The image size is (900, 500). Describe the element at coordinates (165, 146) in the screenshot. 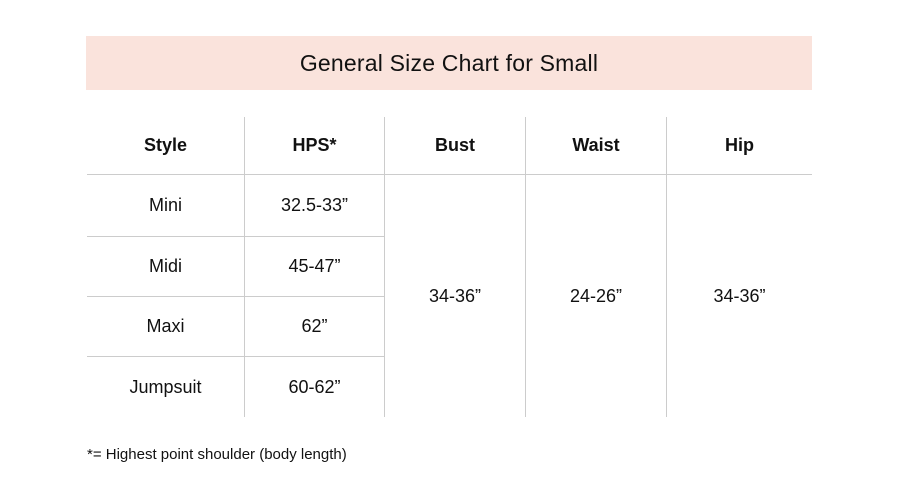

I see `column-header-style: Style` at that location.